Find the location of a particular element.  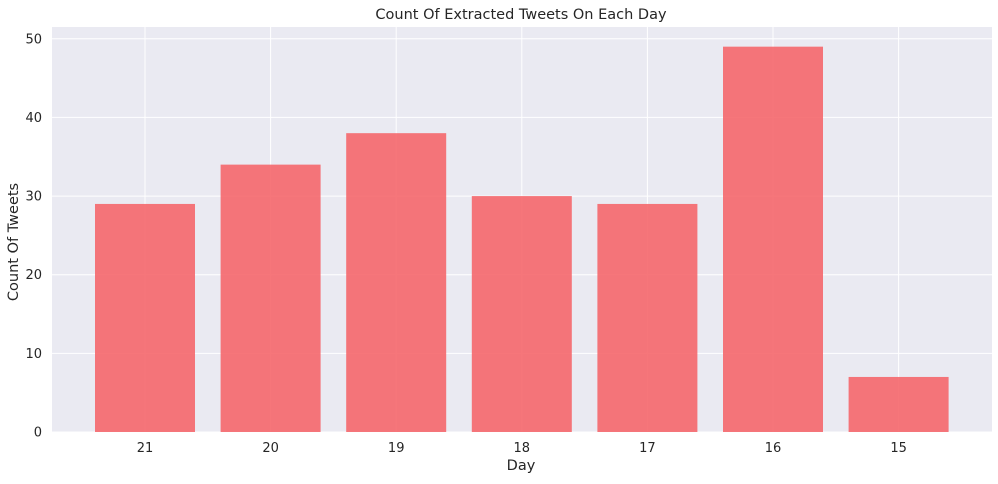

y-tick-label: 30 is located at coordinates (33, 197).